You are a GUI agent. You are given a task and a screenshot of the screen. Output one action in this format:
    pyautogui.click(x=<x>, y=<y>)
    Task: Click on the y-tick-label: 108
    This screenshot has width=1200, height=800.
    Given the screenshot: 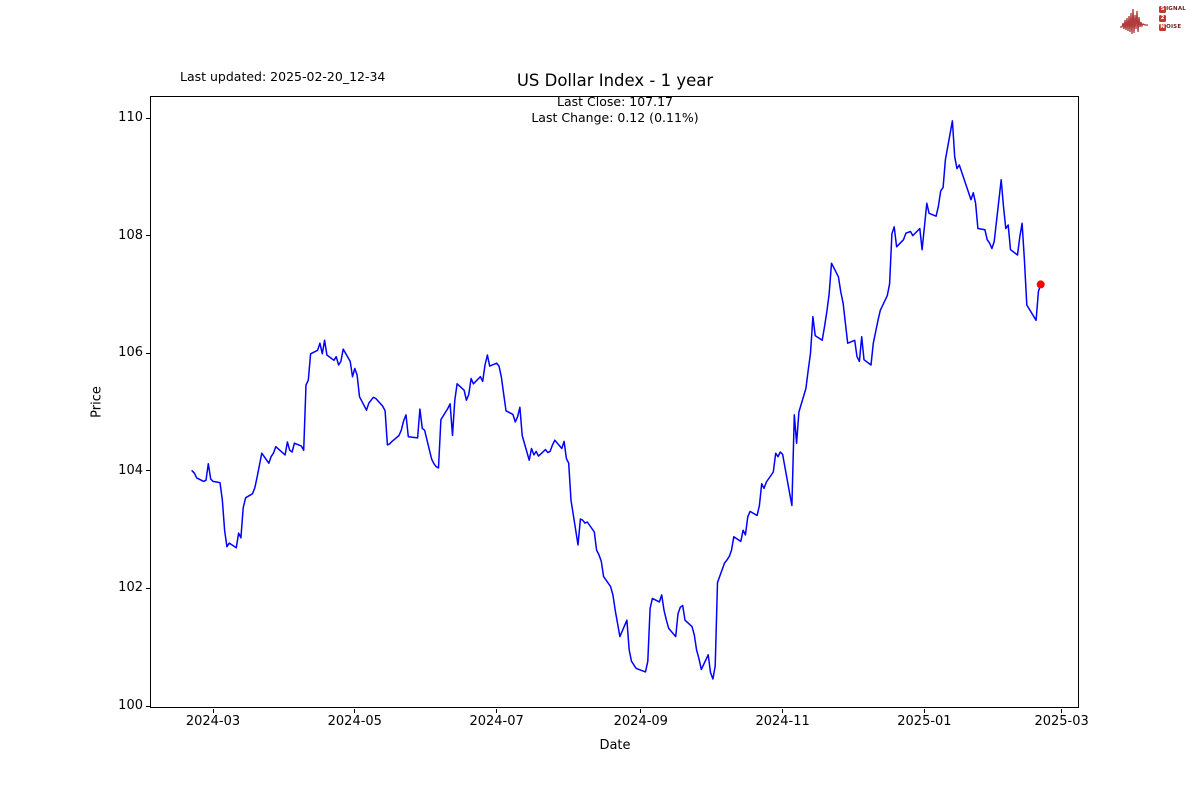 What is the action you would take?
    pyautogui.click(x=130, y=235)
    